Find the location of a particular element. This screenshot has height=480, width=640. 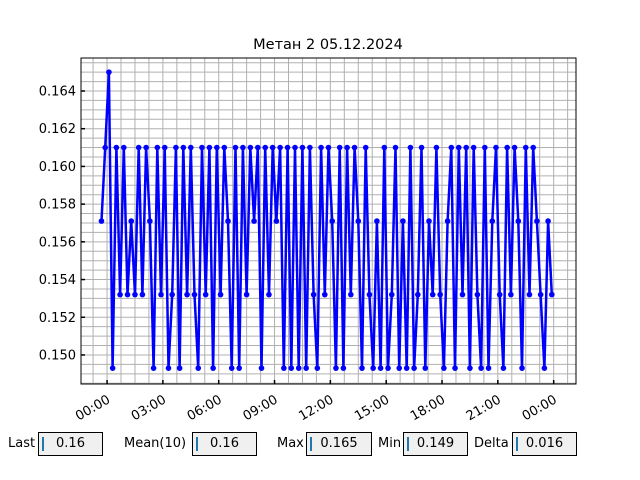

x-tick-label: 15:00 is located at coordinates (372, 408).